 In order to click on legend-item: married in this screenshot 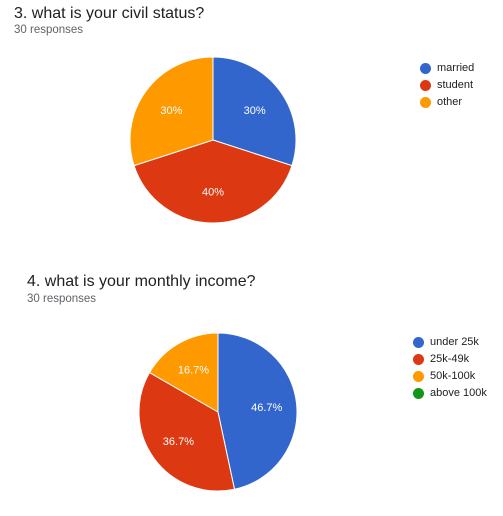, I will do `click(447, 68)`.